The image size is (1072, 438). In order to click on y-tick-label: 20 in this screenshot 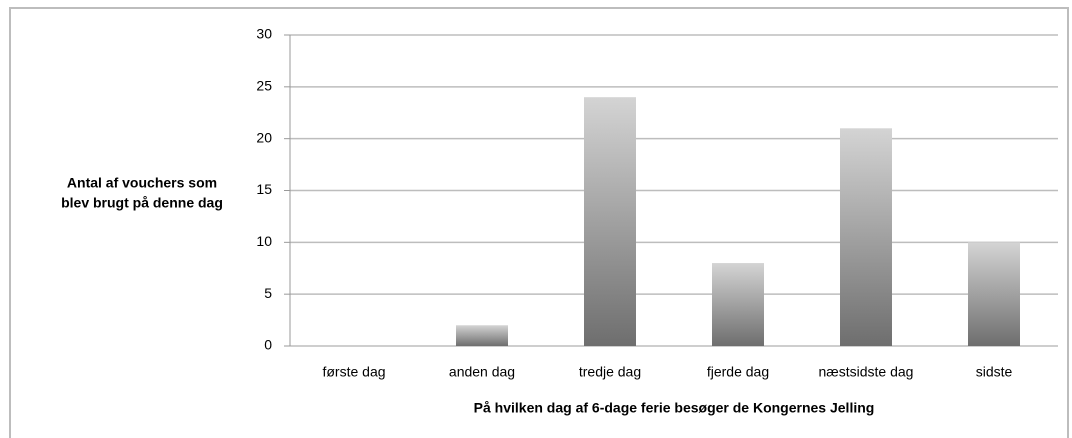, I will do `click(264, 137)`.